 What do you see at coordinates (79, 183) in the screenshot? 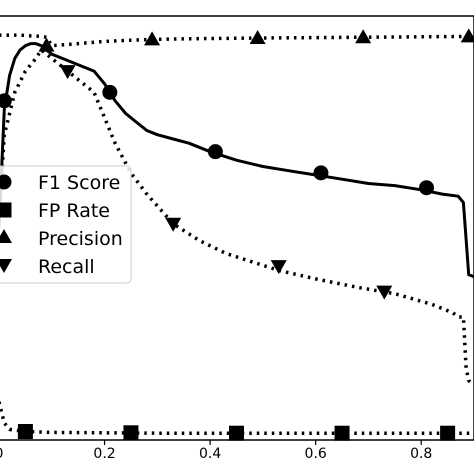
I see `legend-label-f1-score: F1 Score` at bounding box center [79, 183].